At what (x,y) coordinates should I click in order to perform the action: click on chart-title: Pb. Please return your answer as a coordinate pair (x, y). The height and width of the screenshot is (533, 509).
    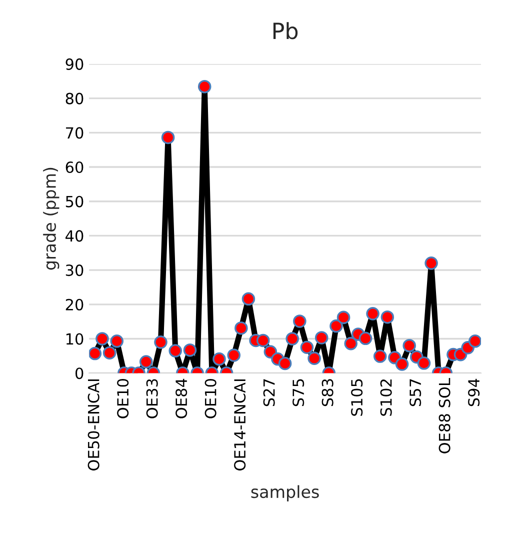
    Looking at the image, I should click on (285, 31).